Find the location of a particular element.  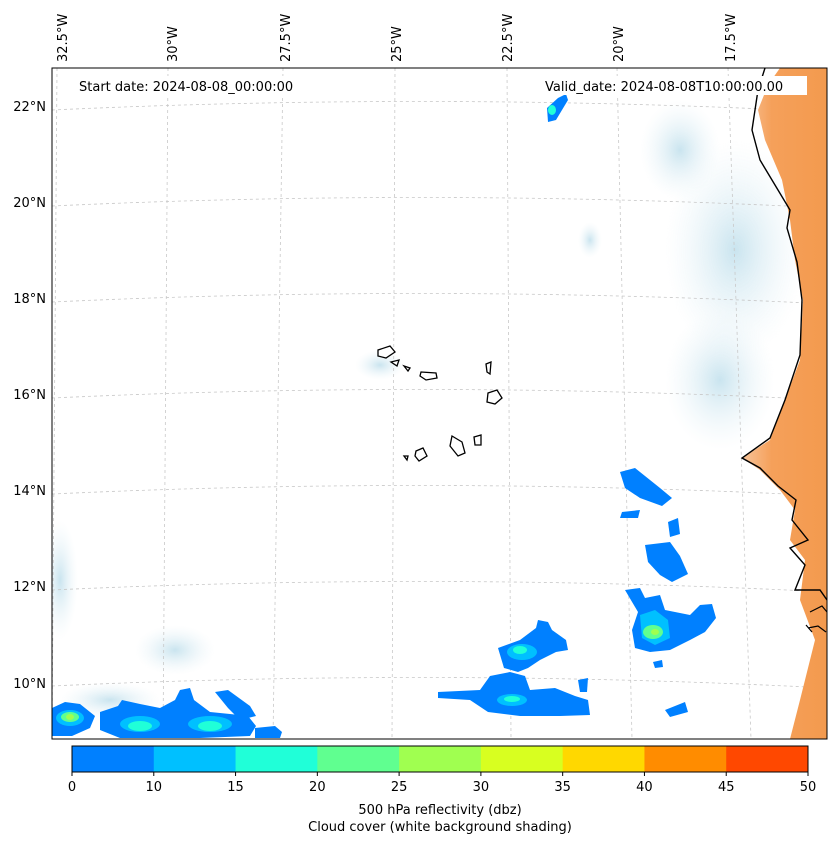

colorbar-tick-label: 45 is located at coordinates (726, 787).